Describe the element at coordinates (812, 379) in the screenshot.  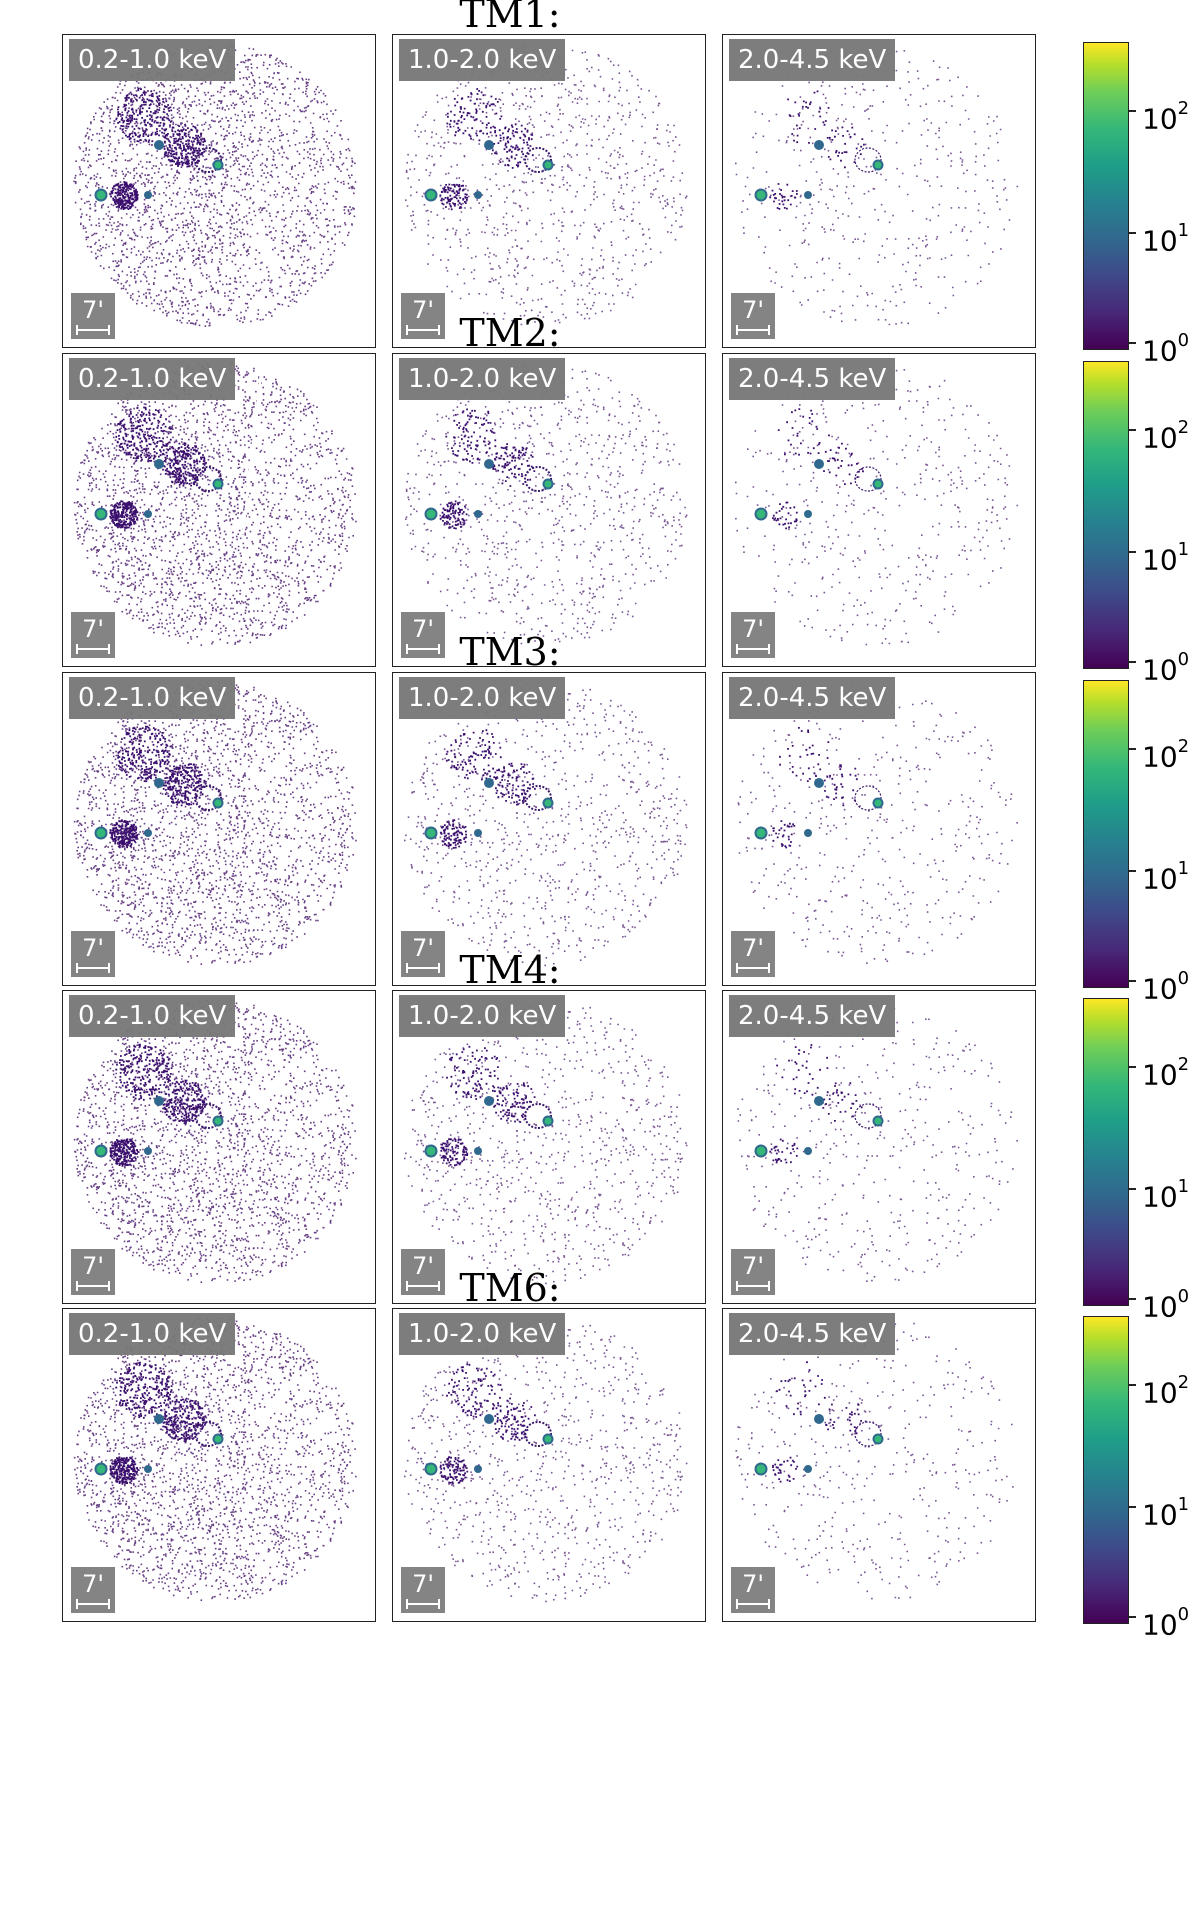
I see `energy-band-label: 2.0-4.5 keV` at that location.